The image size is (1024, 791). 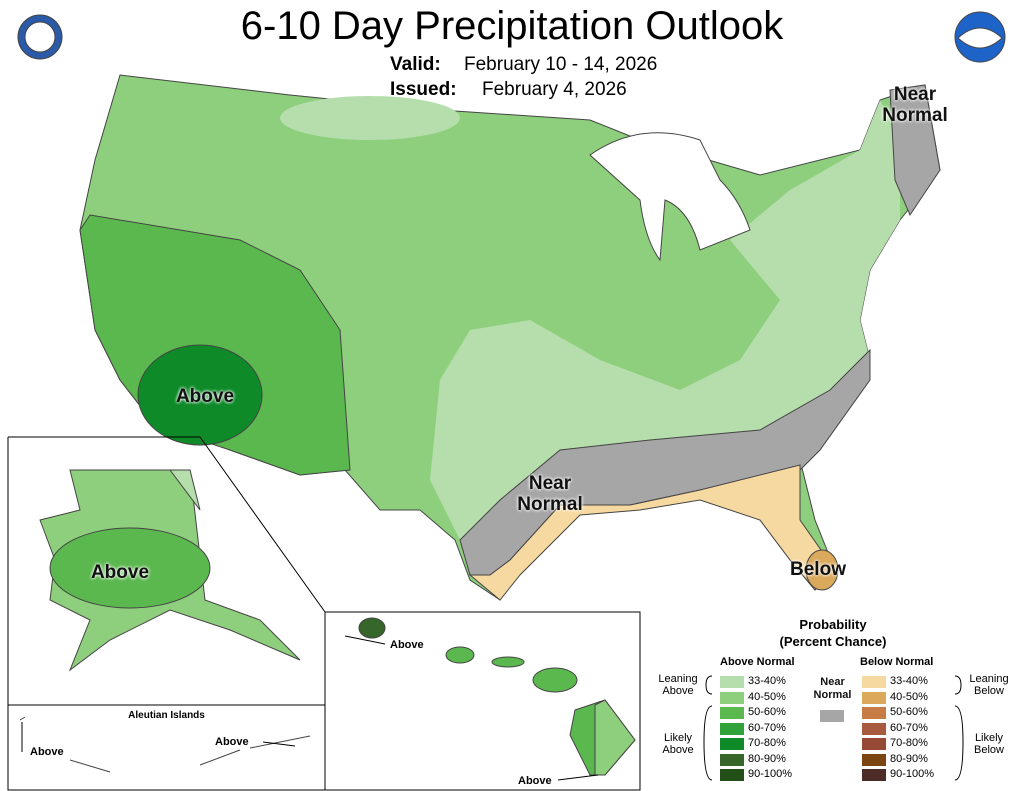 What do you see at coordinates (757, 662) in the screenshot?
I see `legend-header: Above Normal` at bounding box center [757, 662].